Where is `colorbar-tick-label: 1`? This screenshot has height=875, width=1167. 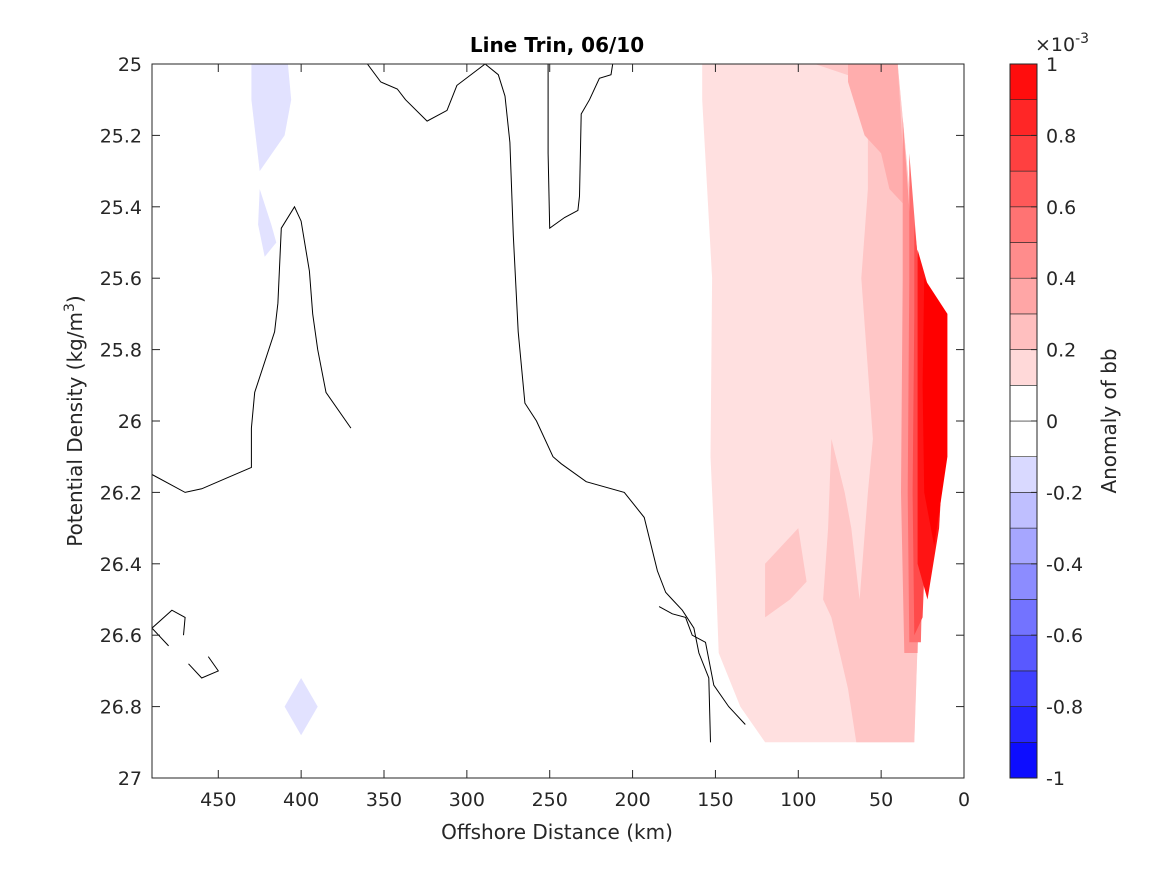
colorbar-tick-label: 1 is located at coordinates (1052, 65).